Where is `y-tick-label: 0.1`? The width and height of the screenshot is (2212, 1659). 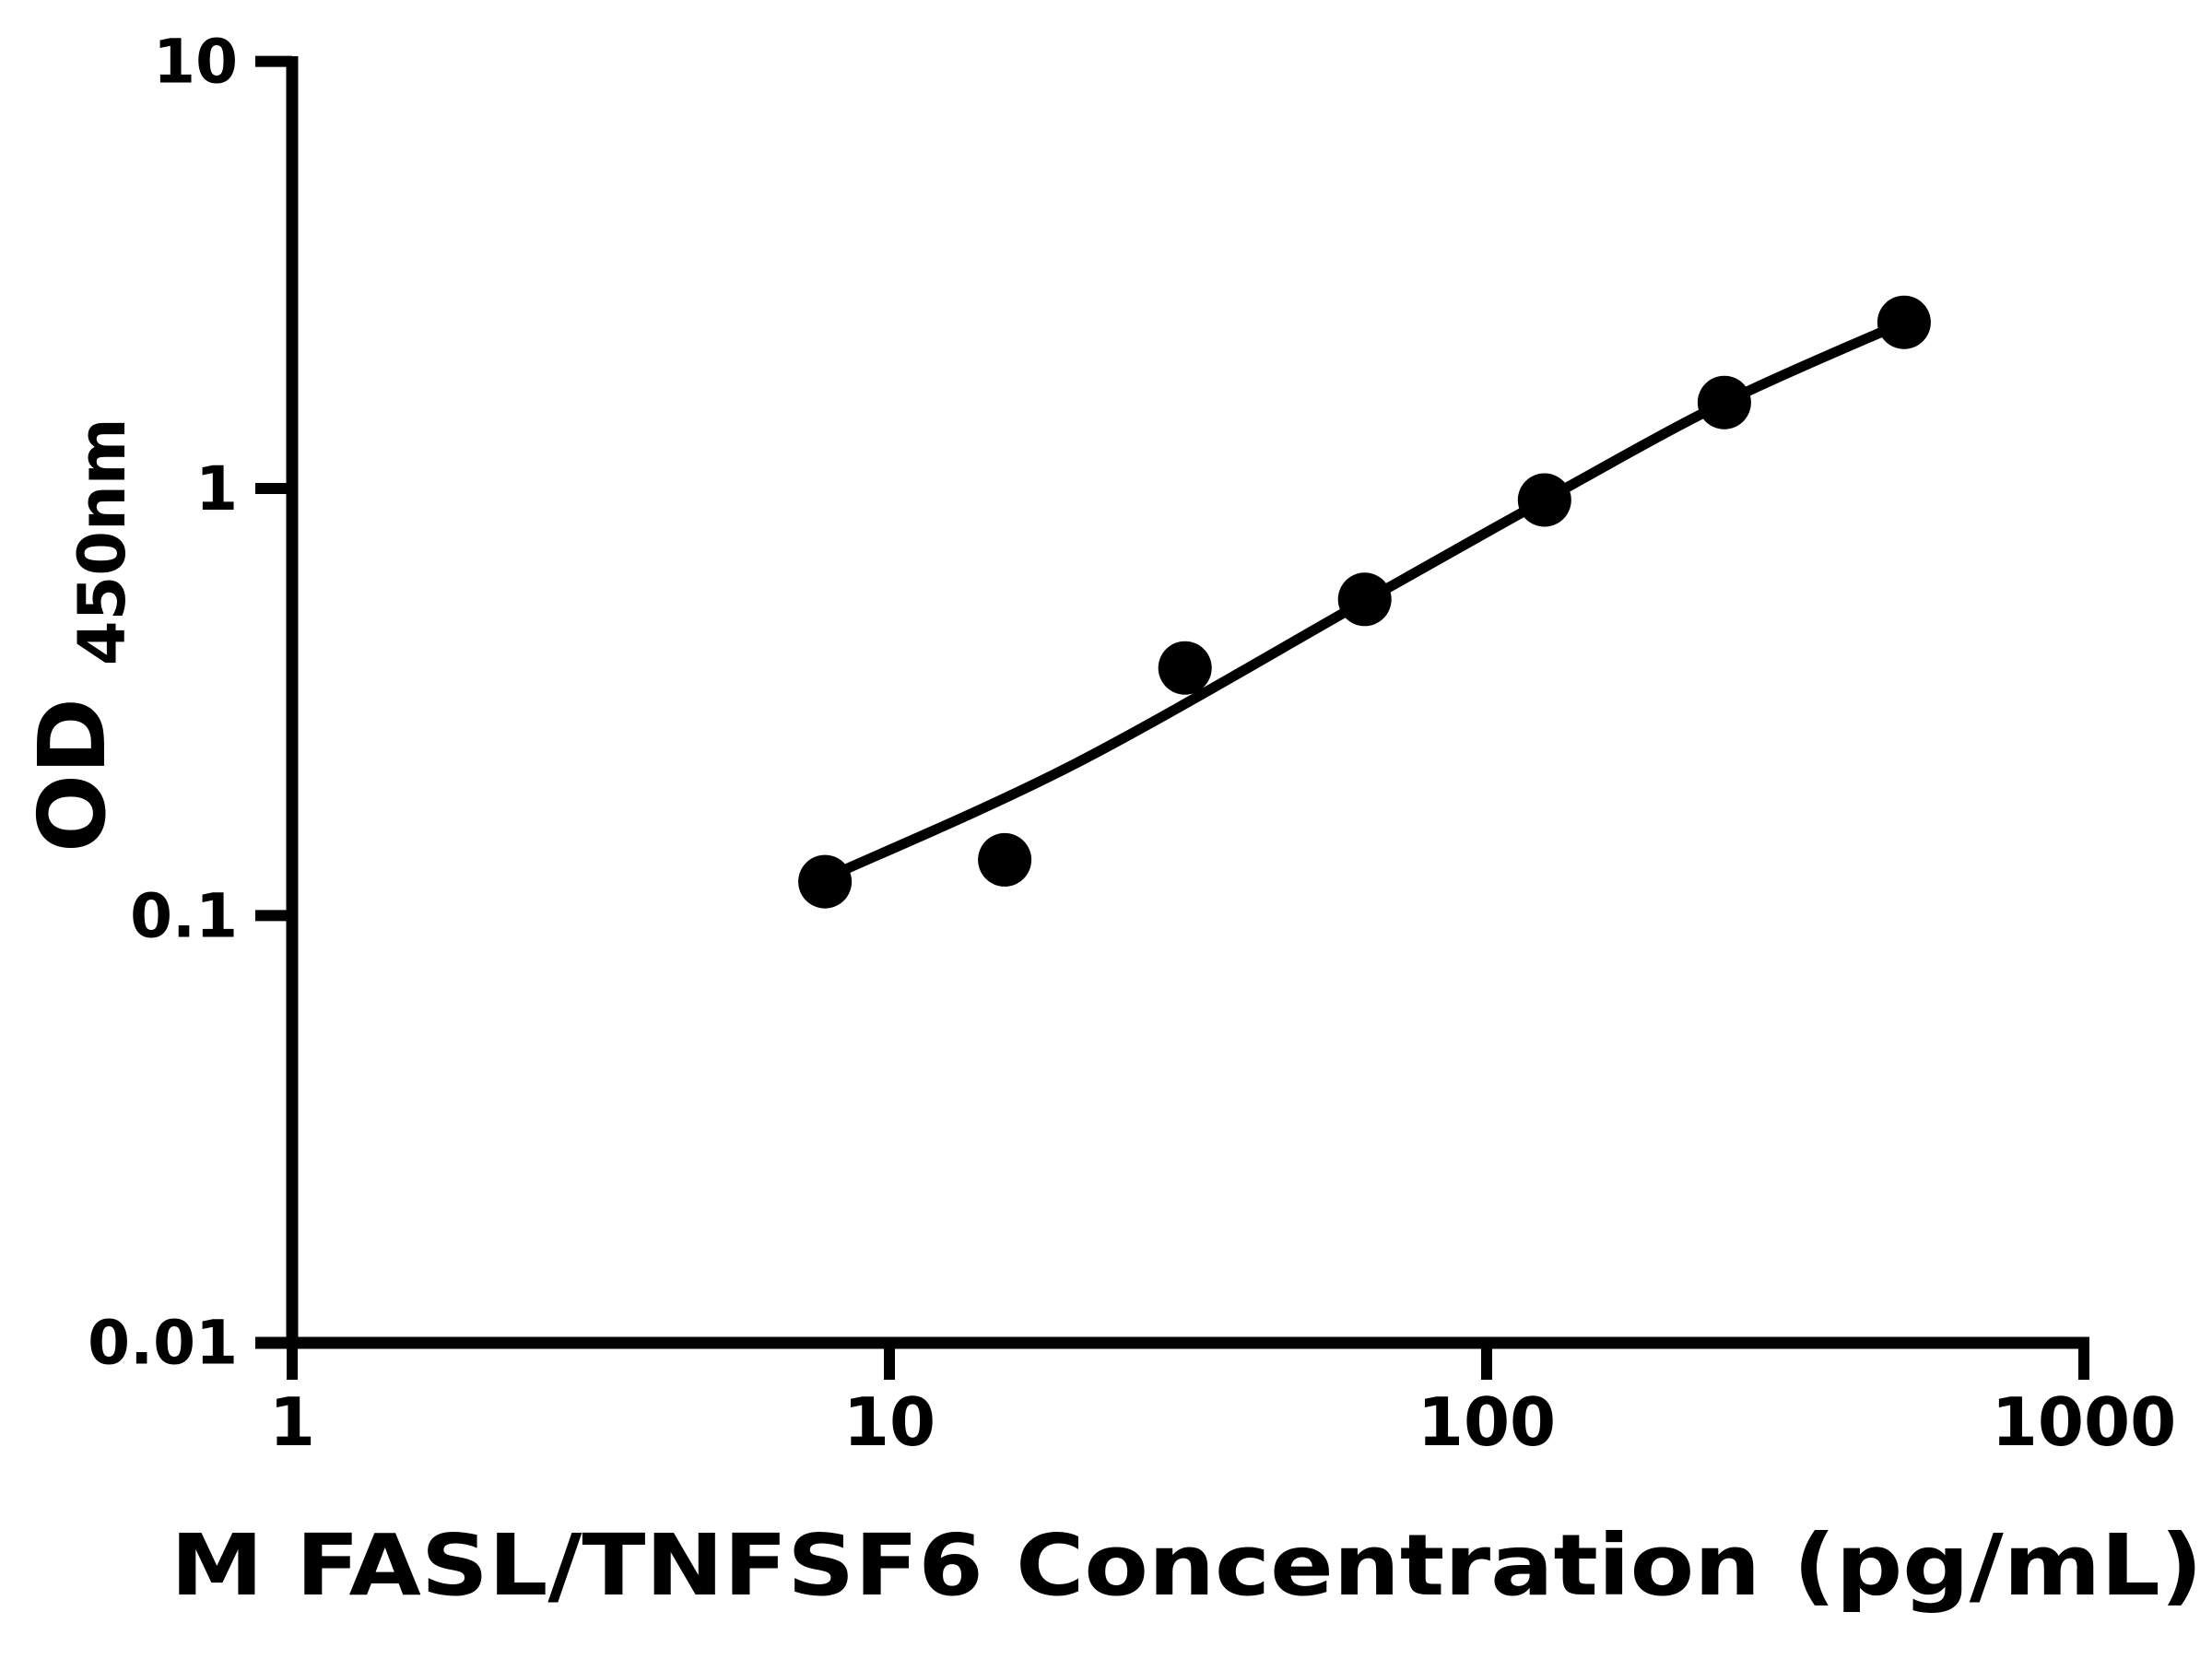
y-tick-label: 0.1 is located at coordinates (184, 915).